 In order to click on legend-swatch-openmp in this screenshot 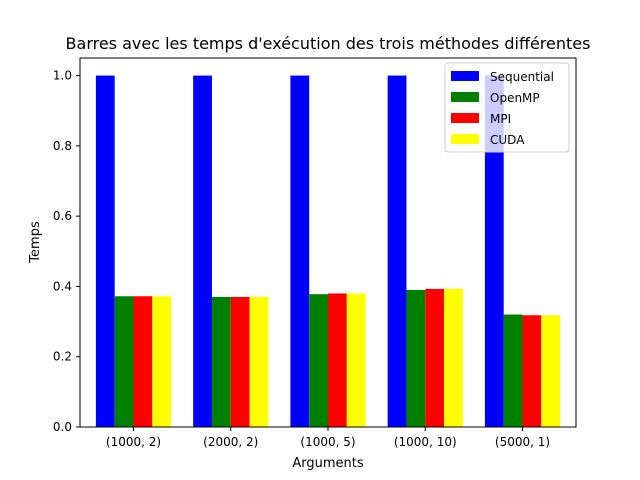, I will do `click(465, 97)`.